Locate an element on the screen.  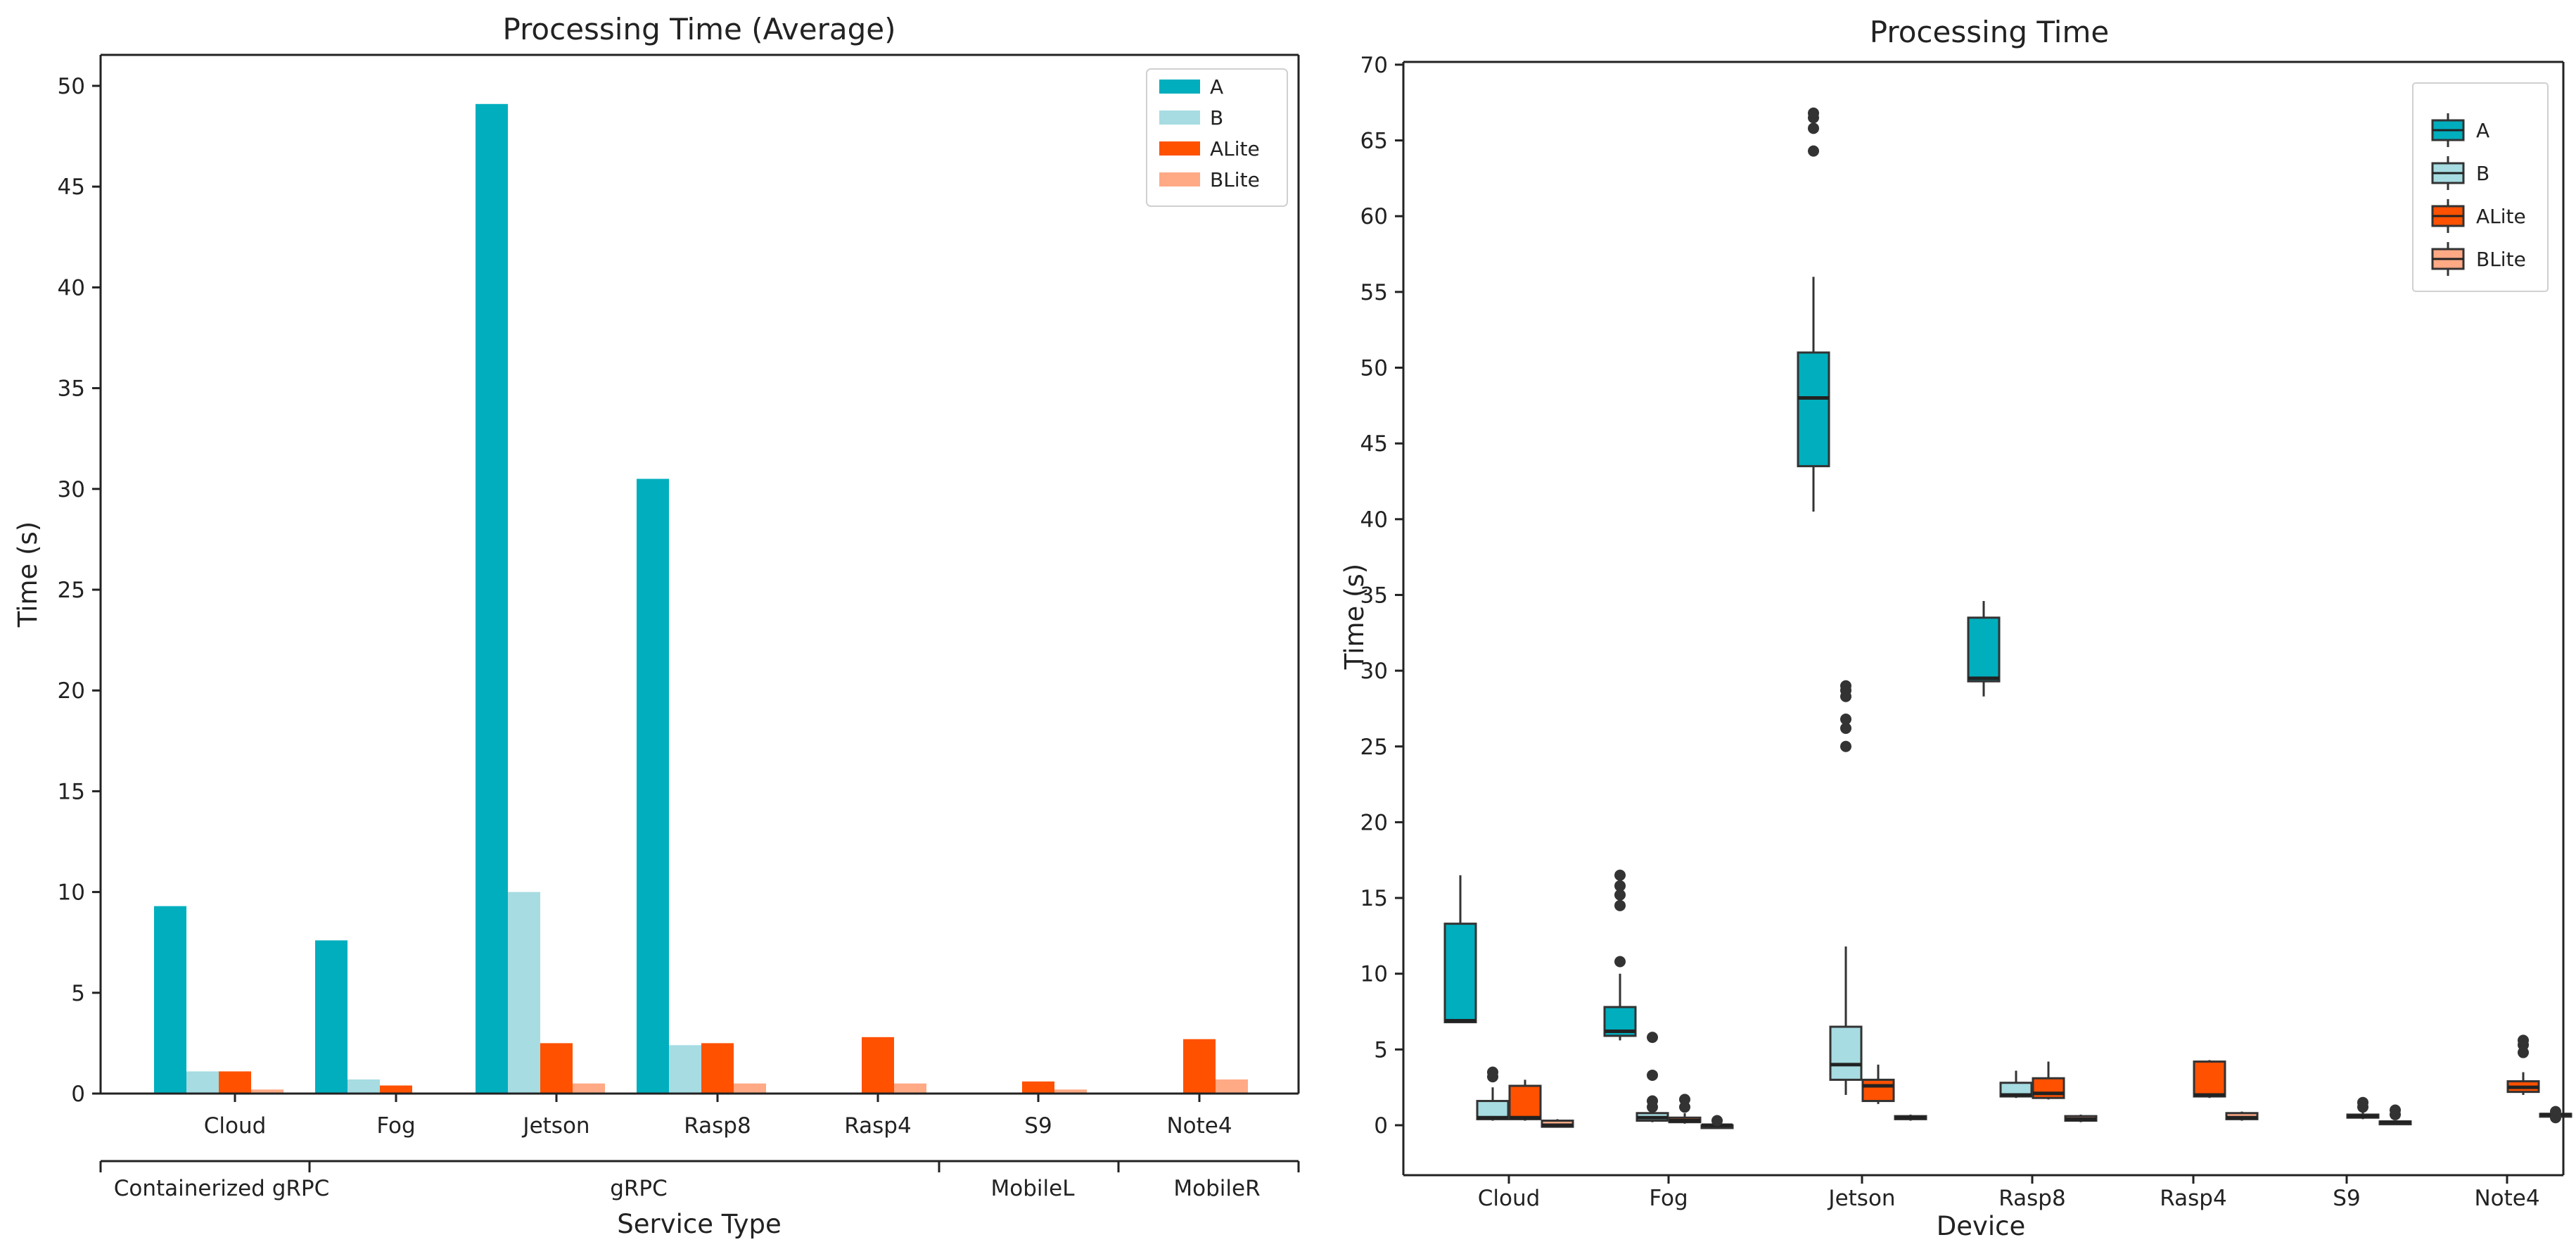
left-y-tick-label: 25 is located at coordinates (71, 590).